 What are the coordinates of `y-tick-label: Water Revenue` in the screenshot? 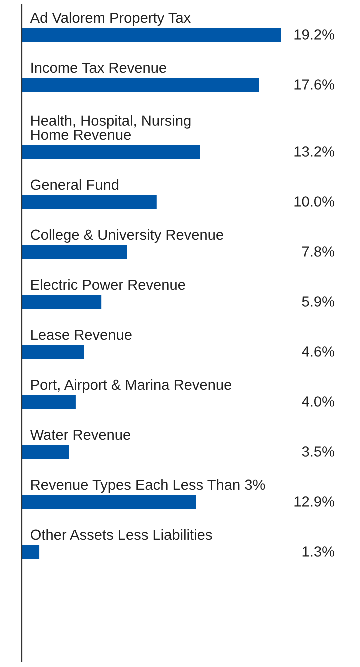 It's located at (80, 435).